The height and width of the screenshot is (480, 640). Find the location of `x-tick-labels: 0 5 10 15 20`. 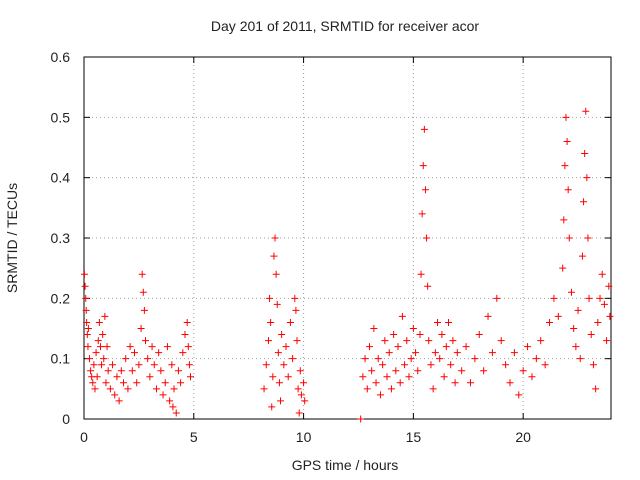

x-tick-labels: 0 5 10 15 20 is located at coordinates (305, 437).